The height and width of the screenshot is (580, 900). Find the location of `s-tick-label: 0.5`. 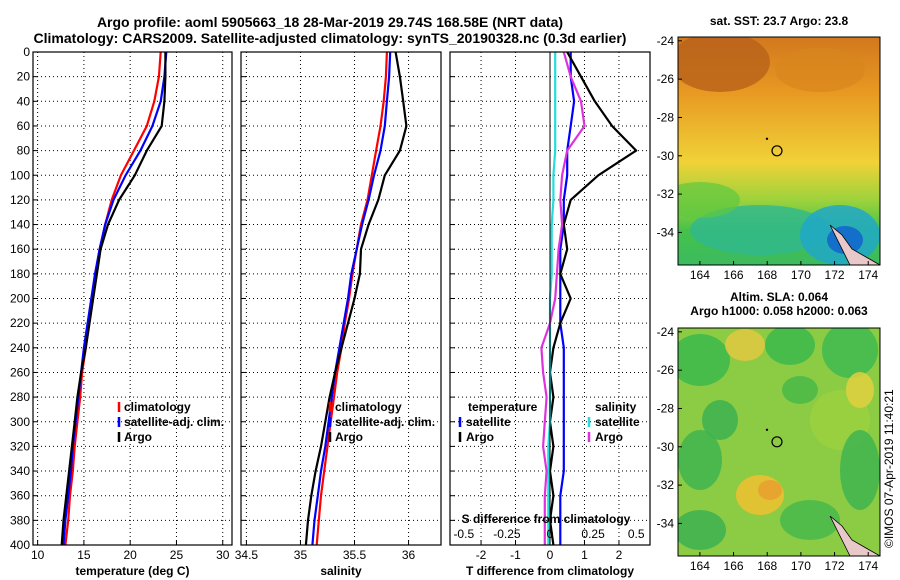

s-tick-label: 0.5 is located at coordinates (636, 534).